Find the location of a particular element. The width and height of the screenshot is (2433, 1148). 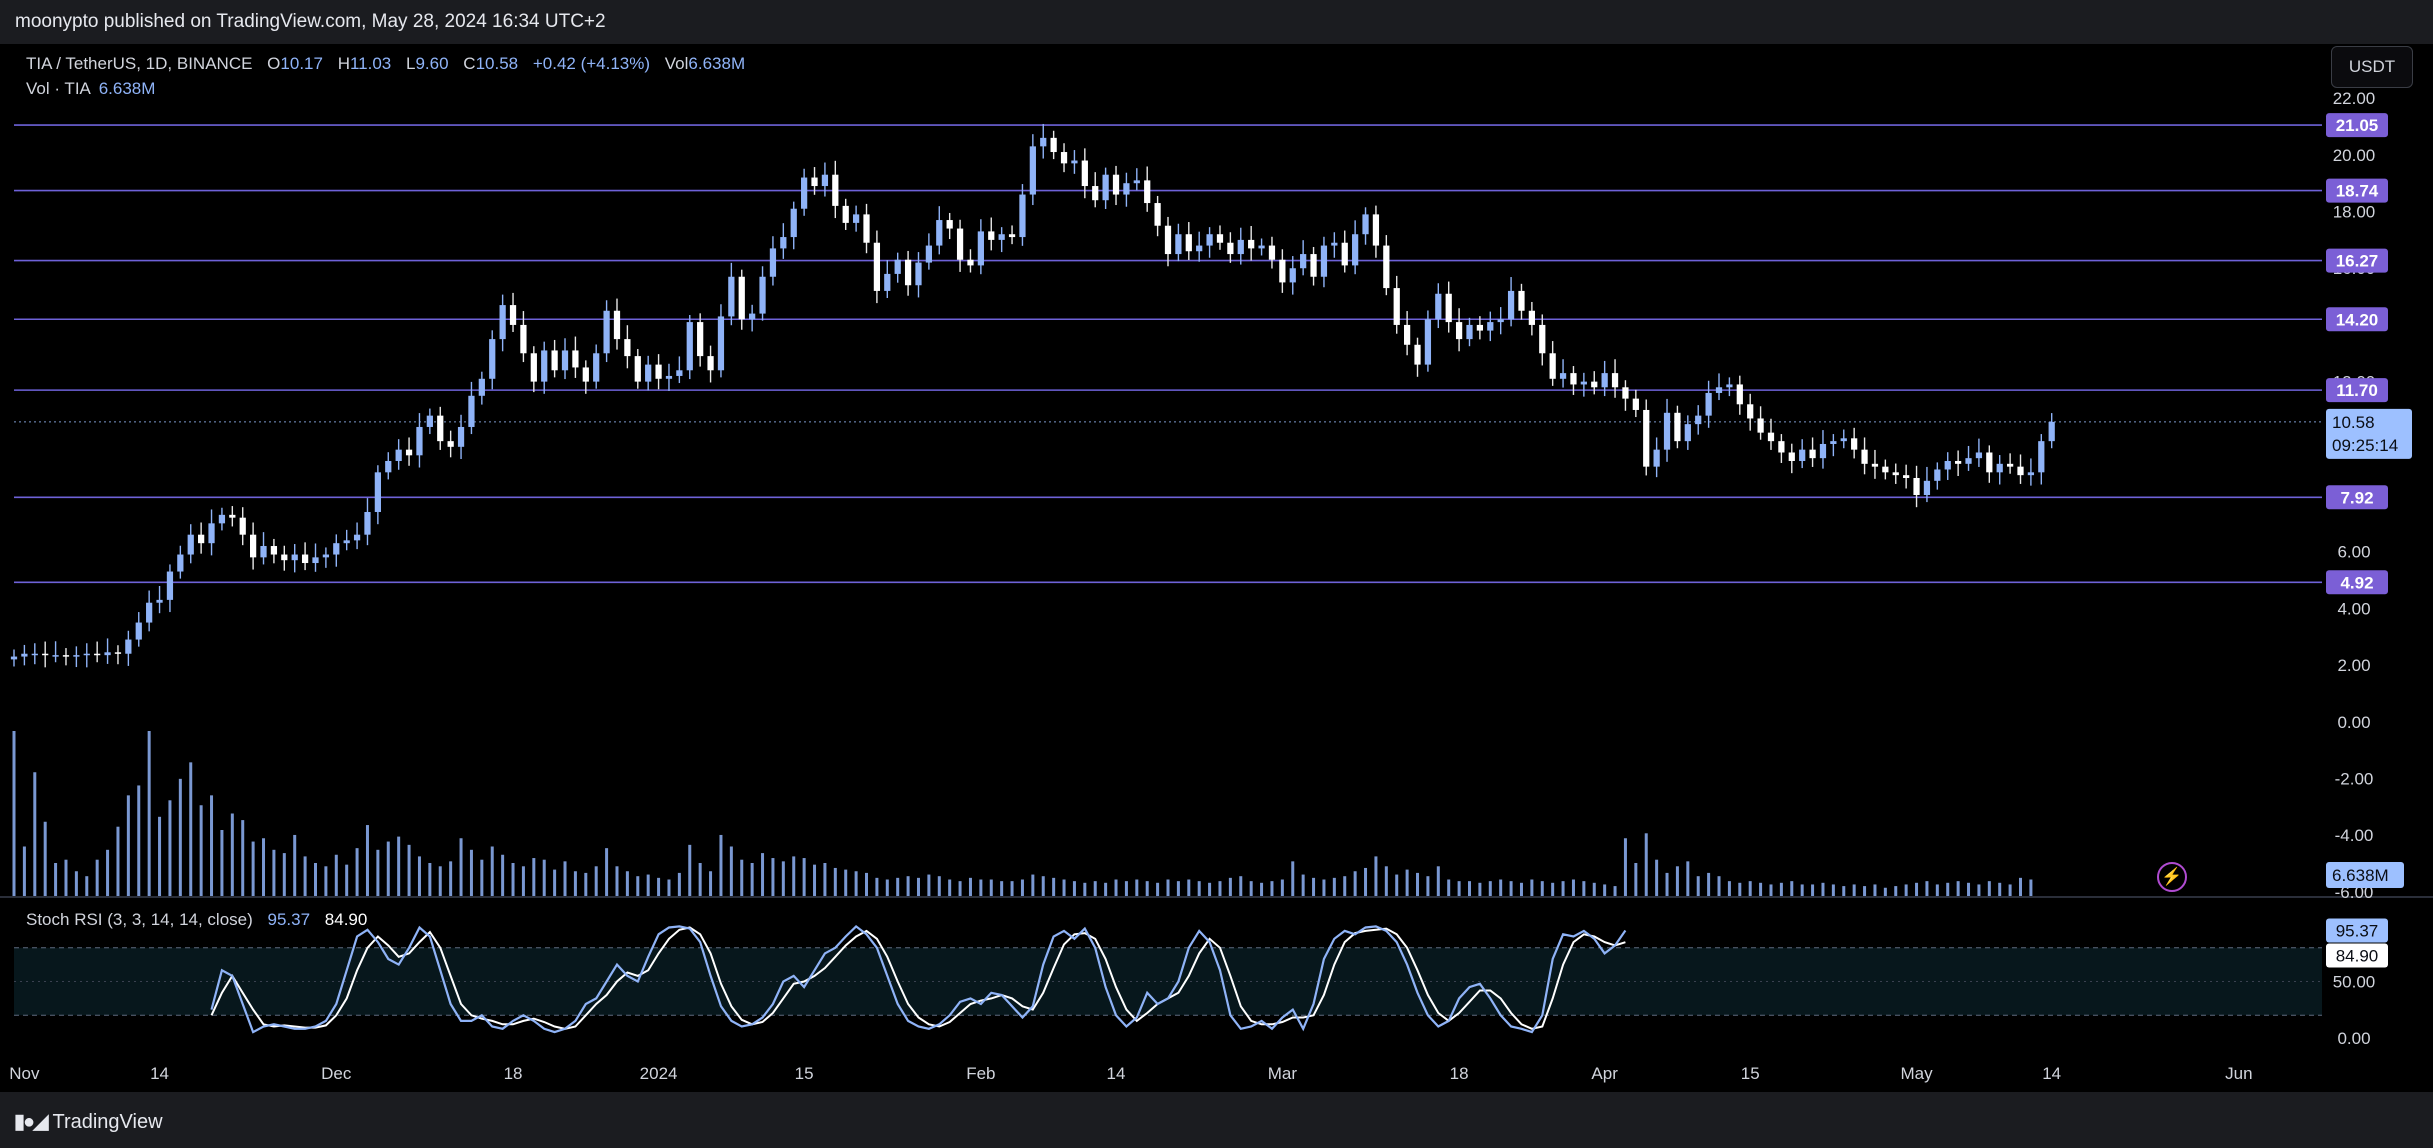

price-tick-label: 4.00 is located at coordinates (2353, 608).